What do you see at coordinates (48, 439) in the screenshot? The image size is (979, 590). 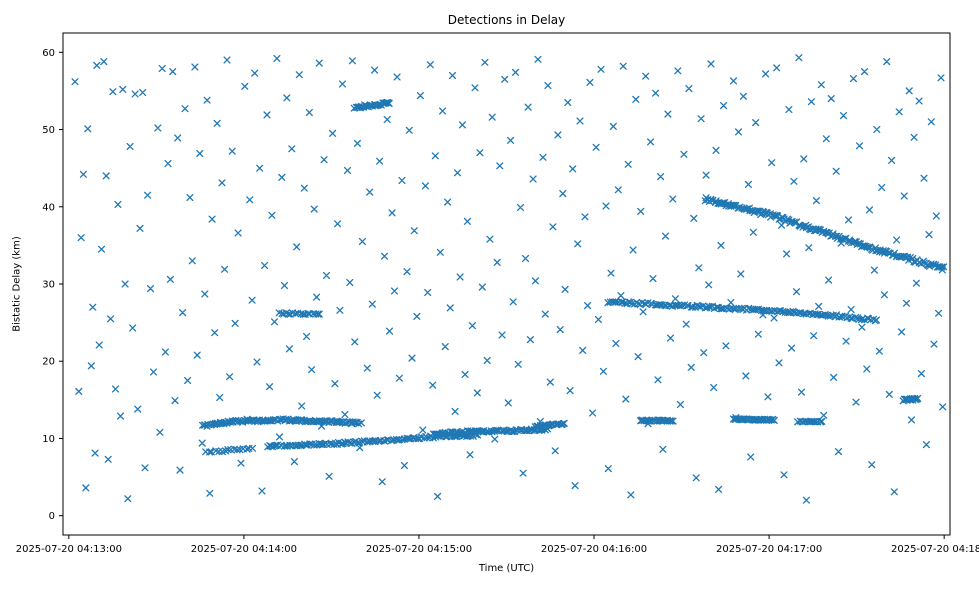 I see `svg-text: 10` at bounding box center [48, 439].